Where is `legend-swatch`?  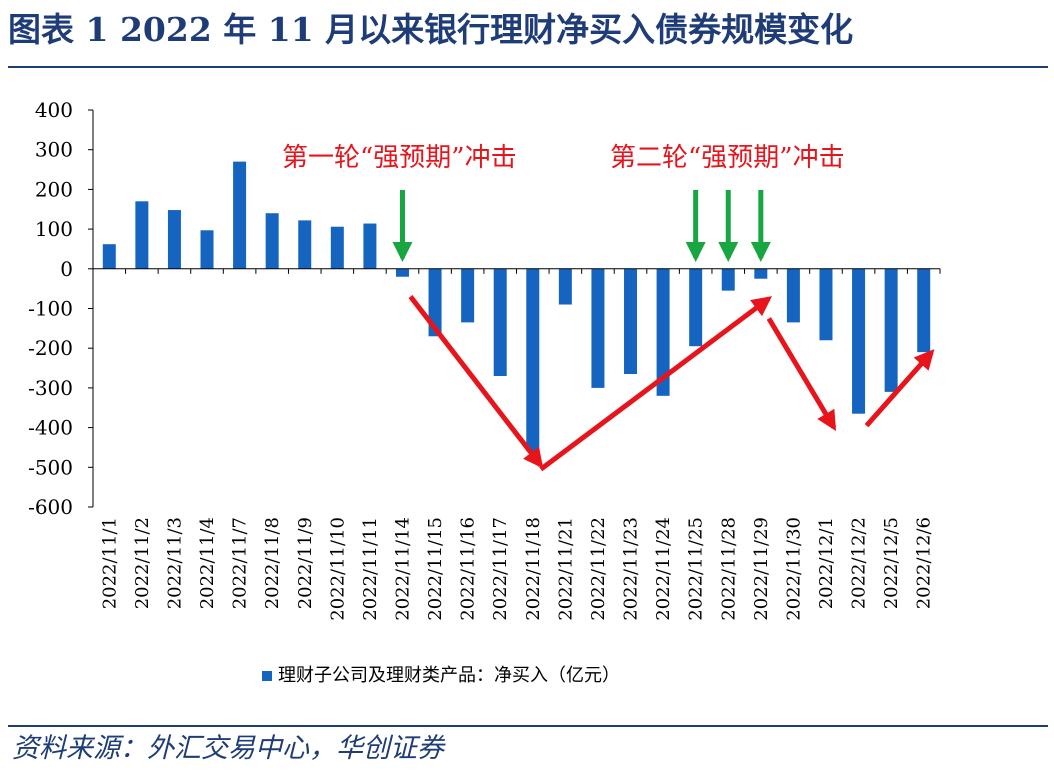
legend-swatch is located at coordinates (267, 676).